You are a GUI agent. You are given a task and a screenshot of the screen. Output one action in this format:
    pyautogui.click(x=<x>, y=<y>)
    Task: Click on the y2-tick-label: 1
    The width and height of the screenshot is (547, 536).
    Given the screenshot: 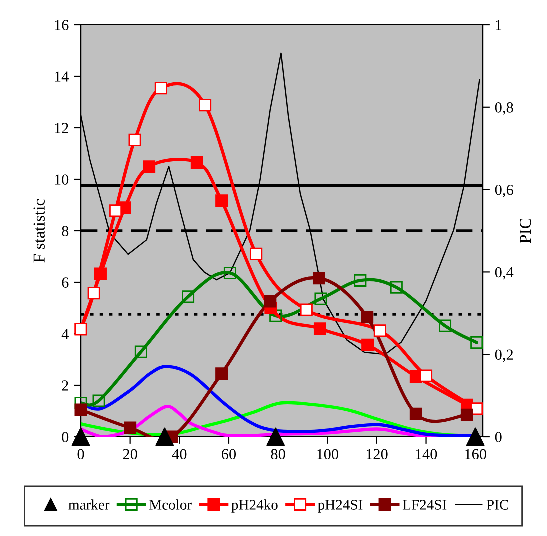 What is the action you would take?
    pyautogui.click(x=499, y=25)
    